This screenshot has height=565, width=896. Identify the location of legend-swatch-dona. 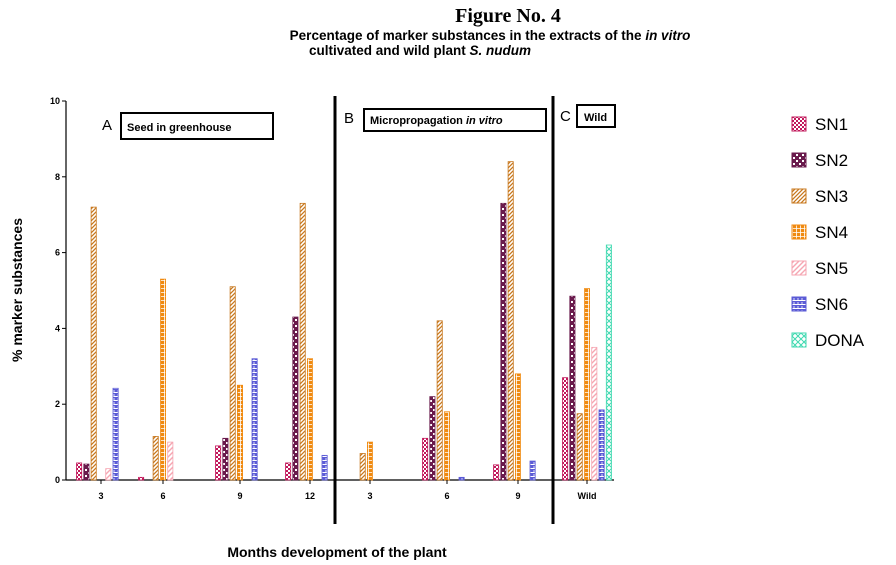
(799, 340).